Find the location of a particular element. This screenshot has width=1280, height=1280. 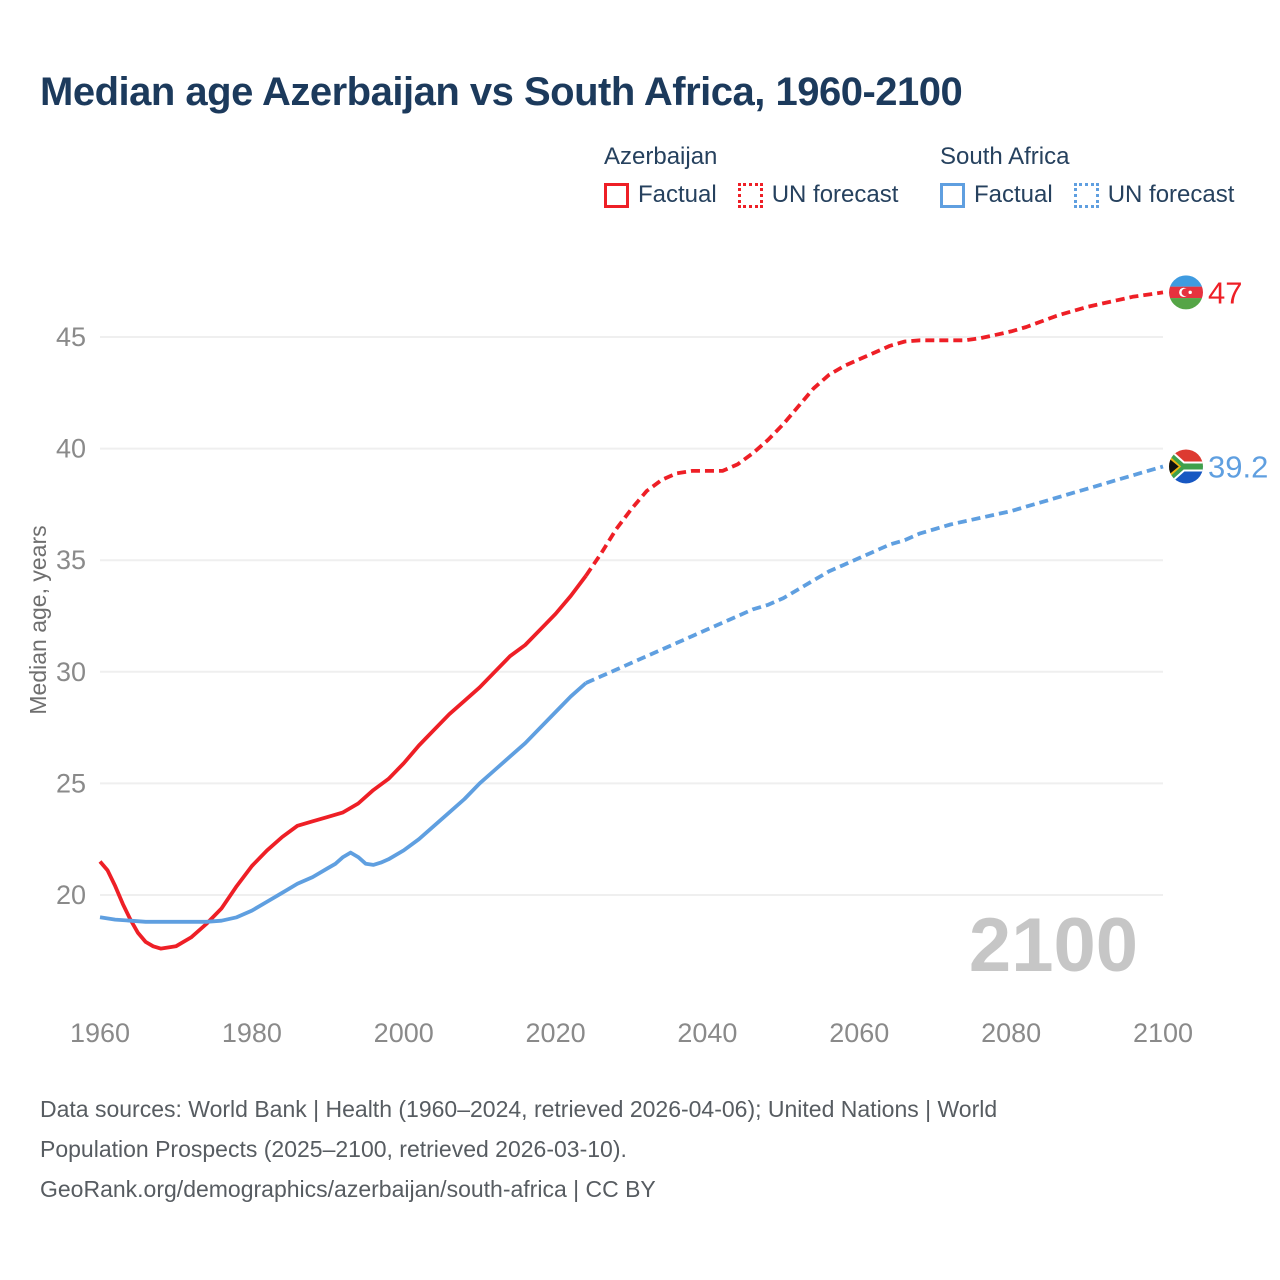

x-tick-label: 2100 is located at coordinates (1163, 1033).